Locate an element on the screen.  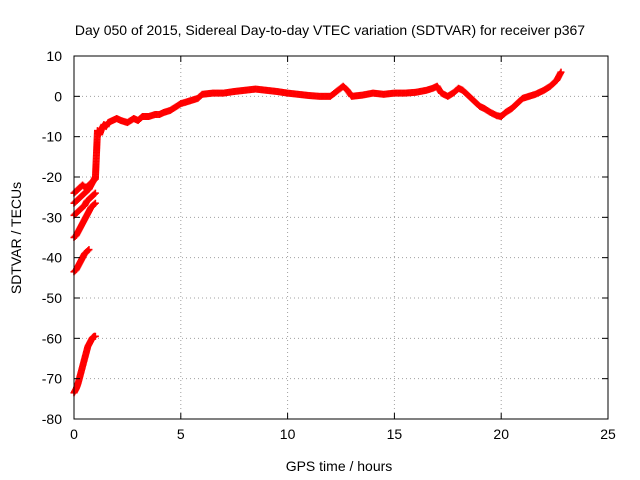
y-tick-labels: -80 -70 -60 -50 -40 -30 -20 -10 0 10 is located at coordinates (52, 237).